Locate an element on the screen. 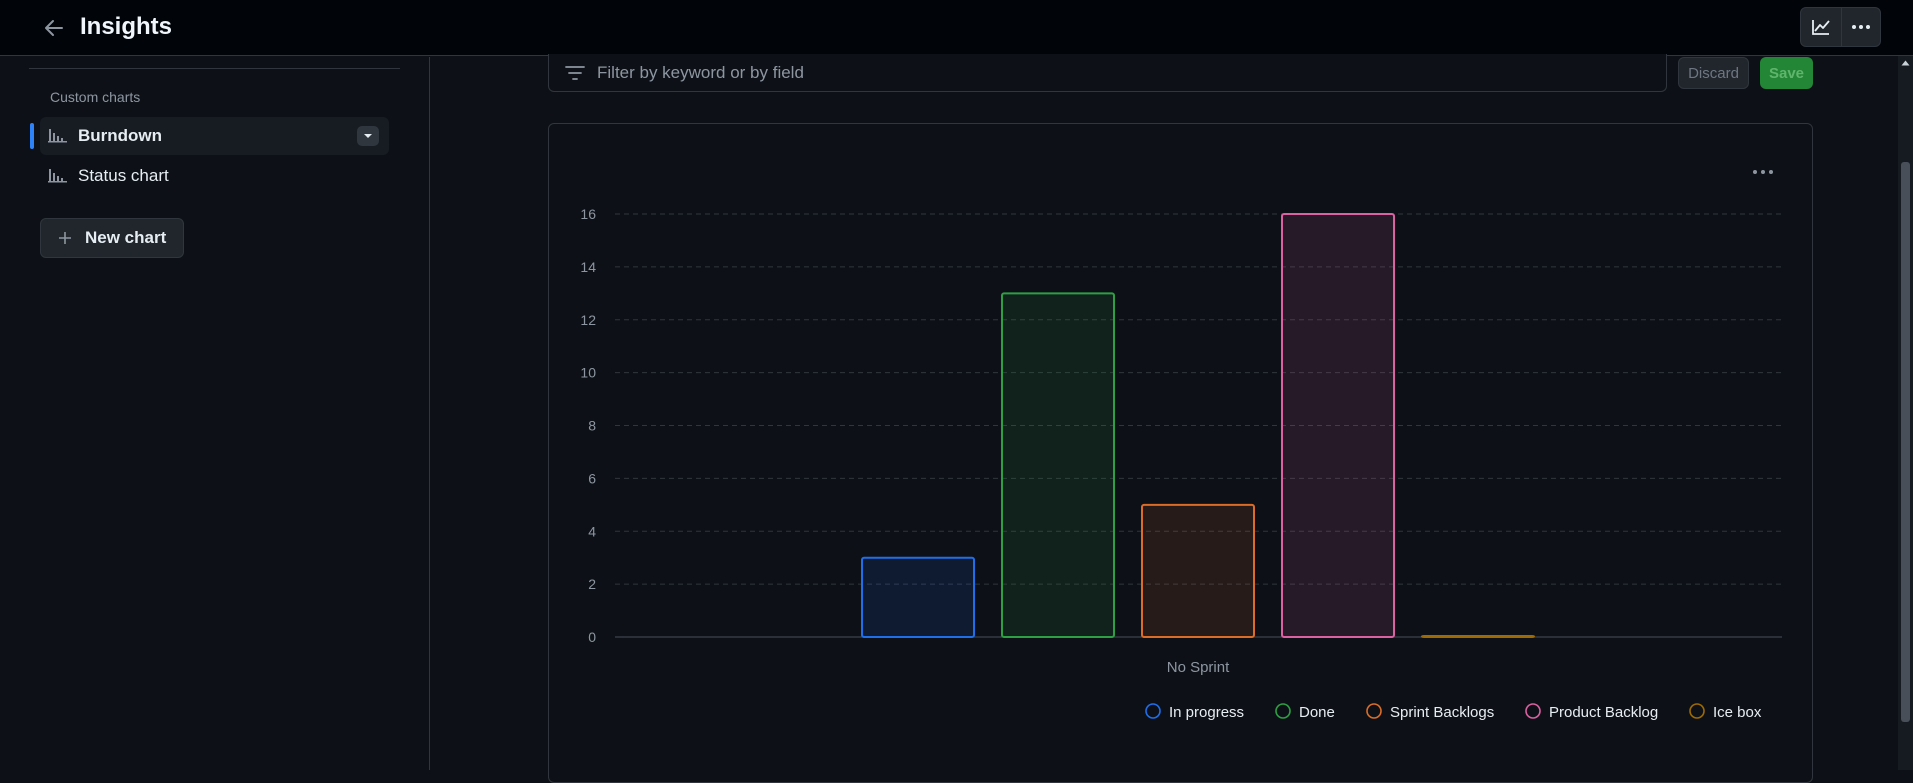  x-category-label: No Sprint is located at coordinates (1198, 667).